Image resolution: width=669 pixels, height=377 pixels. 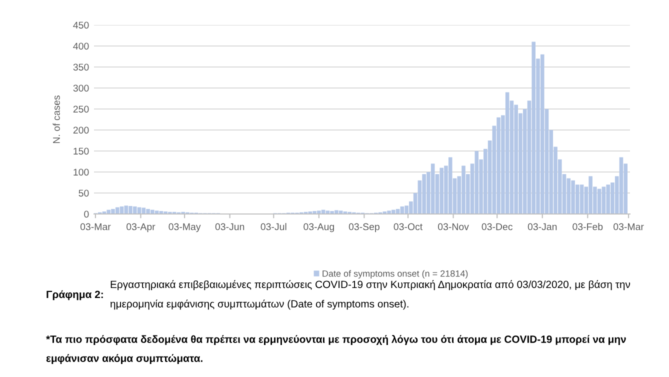 What do you see at coordinates (81, 88) in the screenshot?
I see `y-tick-label: 300` at bounding box center [81, 88].